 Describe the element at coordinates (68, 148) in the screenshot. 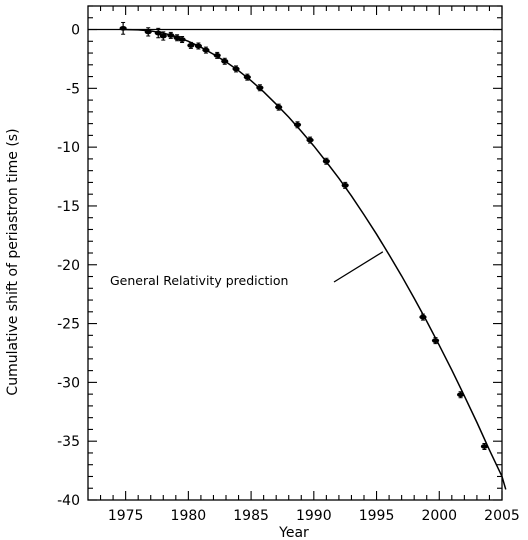

I see `y-tick-label: -10` at that location.